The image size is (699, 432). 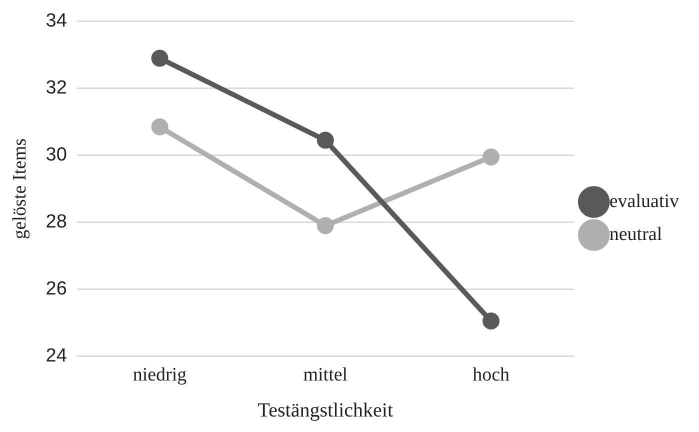 What do you see at coordinates (56, 155) in the screenshot?
I see `y-tick-label: 30` at bounding box center [56, 155].